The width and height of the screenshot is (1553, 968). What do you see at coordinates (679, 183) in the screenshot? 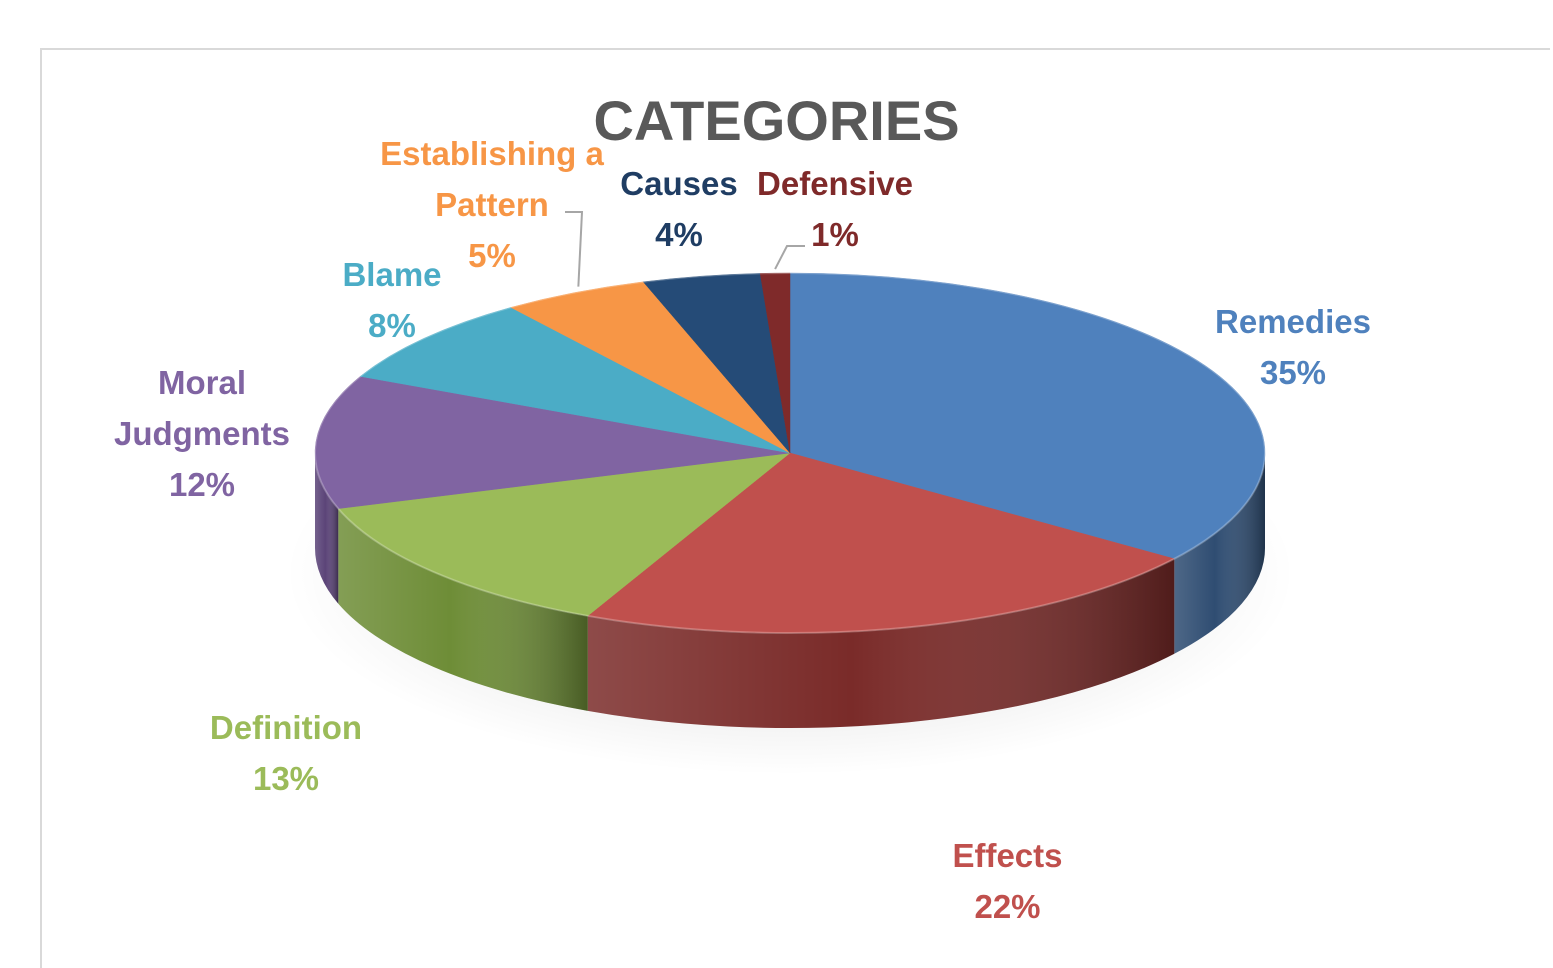
I see `slice-name: Causes` at bounding box center [679, 183].